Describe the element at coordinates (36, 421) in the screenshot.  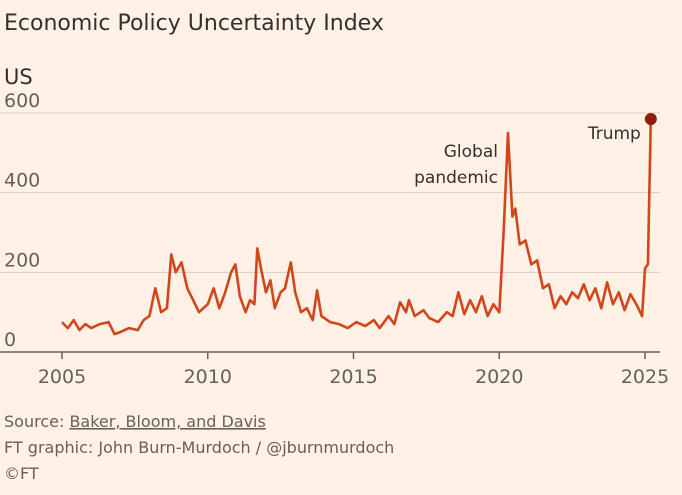
I see `source-prefix: Source:` at that location.